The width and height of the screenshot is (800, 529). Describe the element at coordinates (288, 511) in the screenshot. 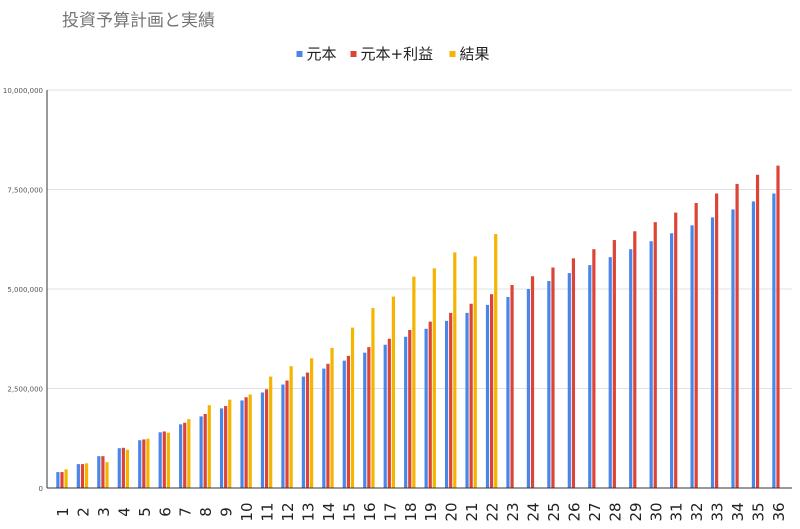

I see `x-tick-label: 12` at that location.